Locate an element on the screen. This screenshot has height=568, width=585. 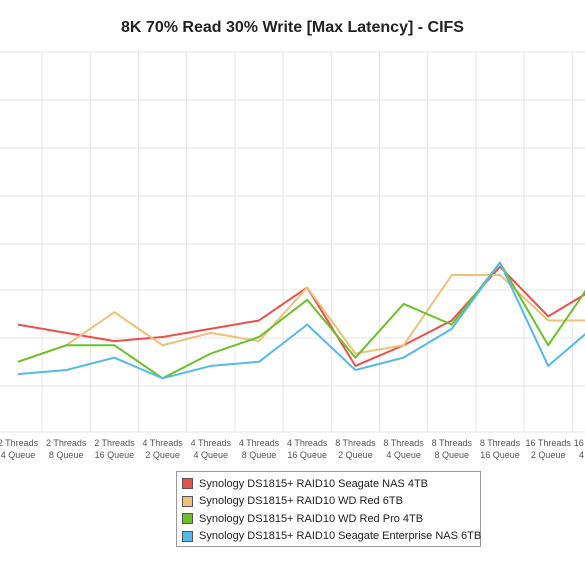
legend-item: Synology DS1815+ RAID10 WD Red 6TB is located at coordinates (331, 502).